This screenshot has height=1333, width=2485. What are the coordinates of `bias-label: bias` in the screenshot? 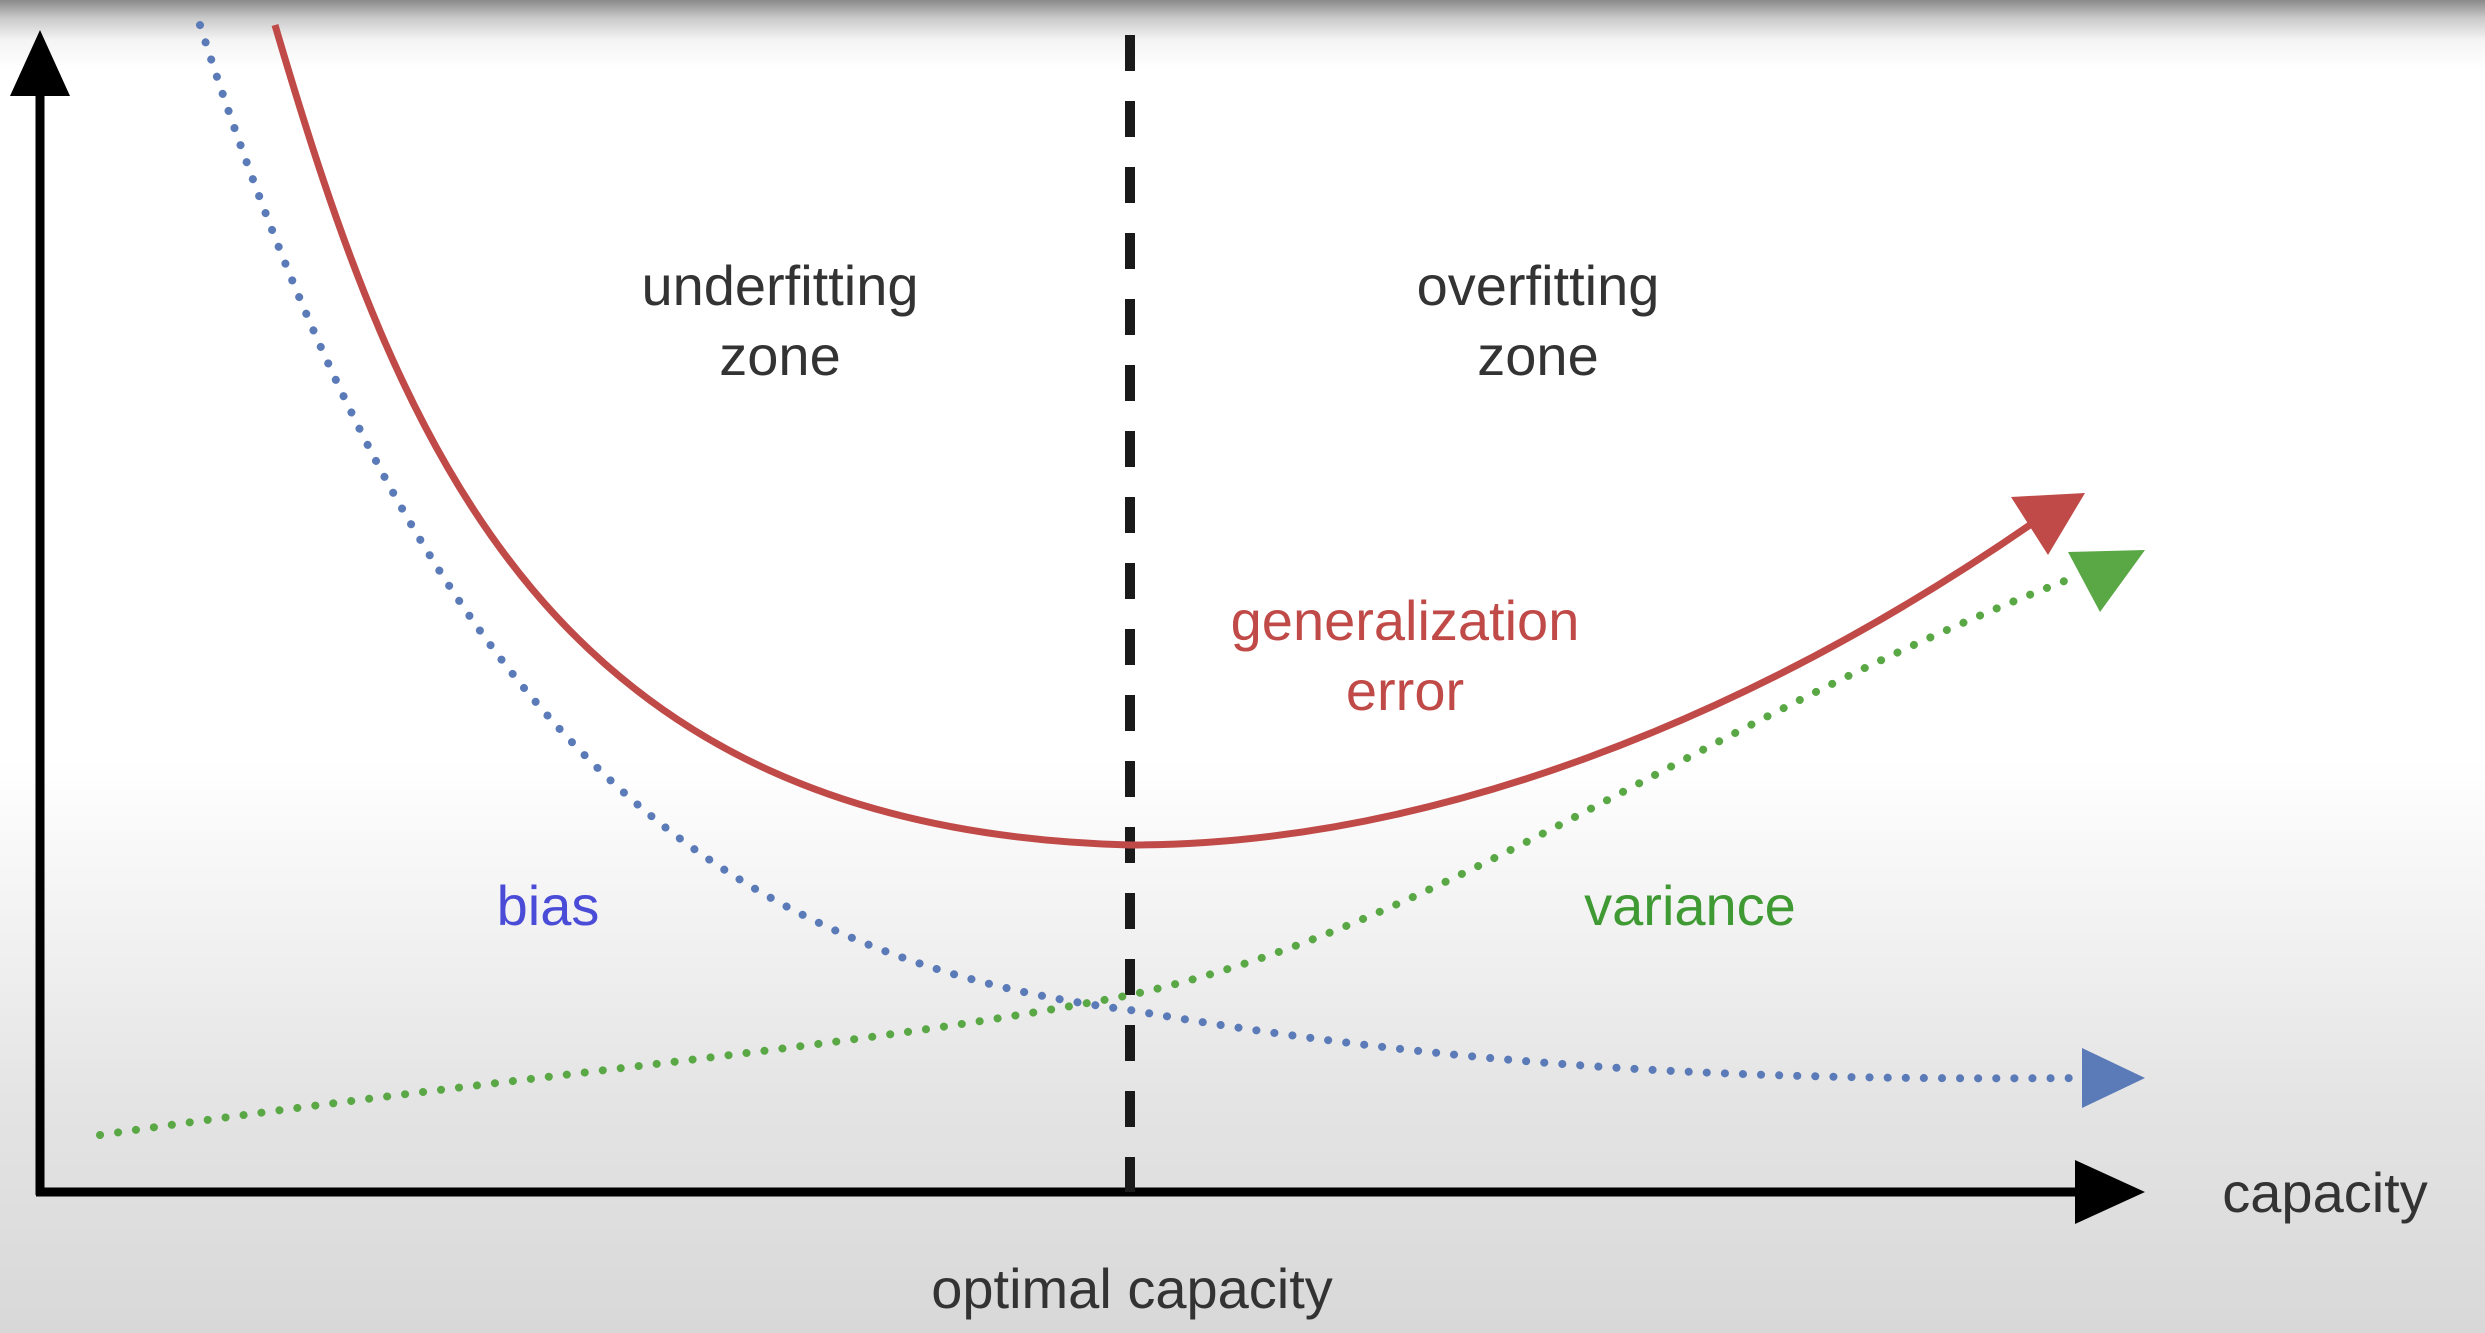 It's located at (548, 905).